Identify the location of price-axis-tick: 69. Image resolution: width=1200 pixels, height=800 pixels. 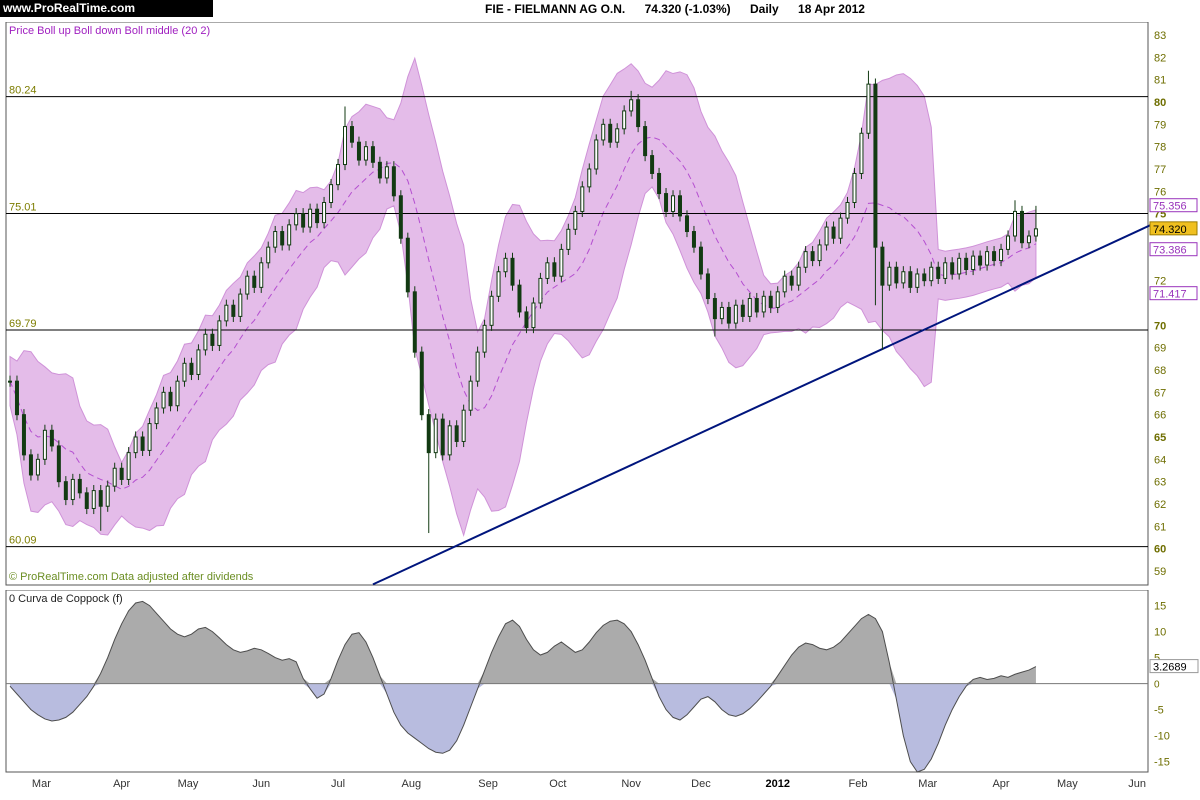
(1160, 349).